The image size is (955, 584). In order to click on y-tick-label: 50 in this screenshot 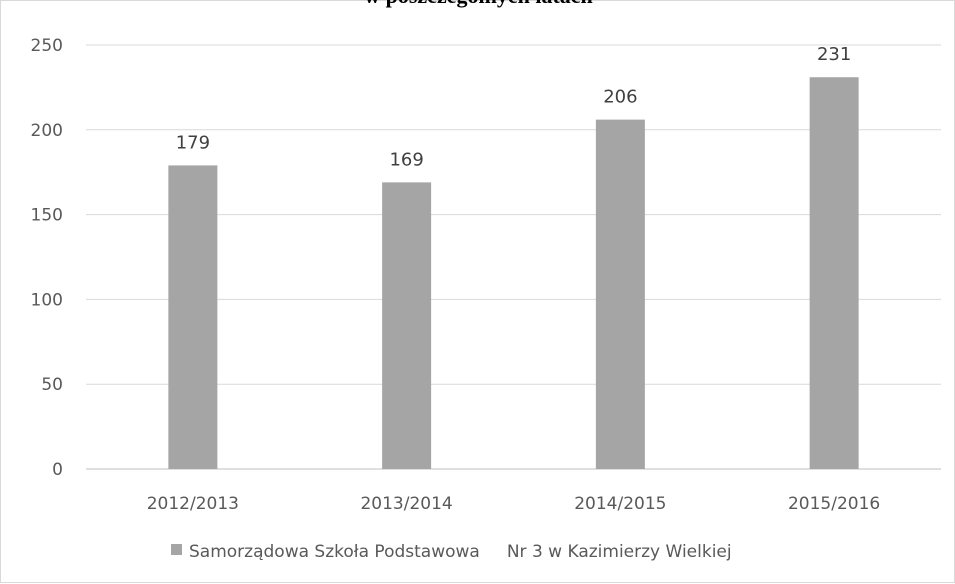, I will do `click(52, 385)`.